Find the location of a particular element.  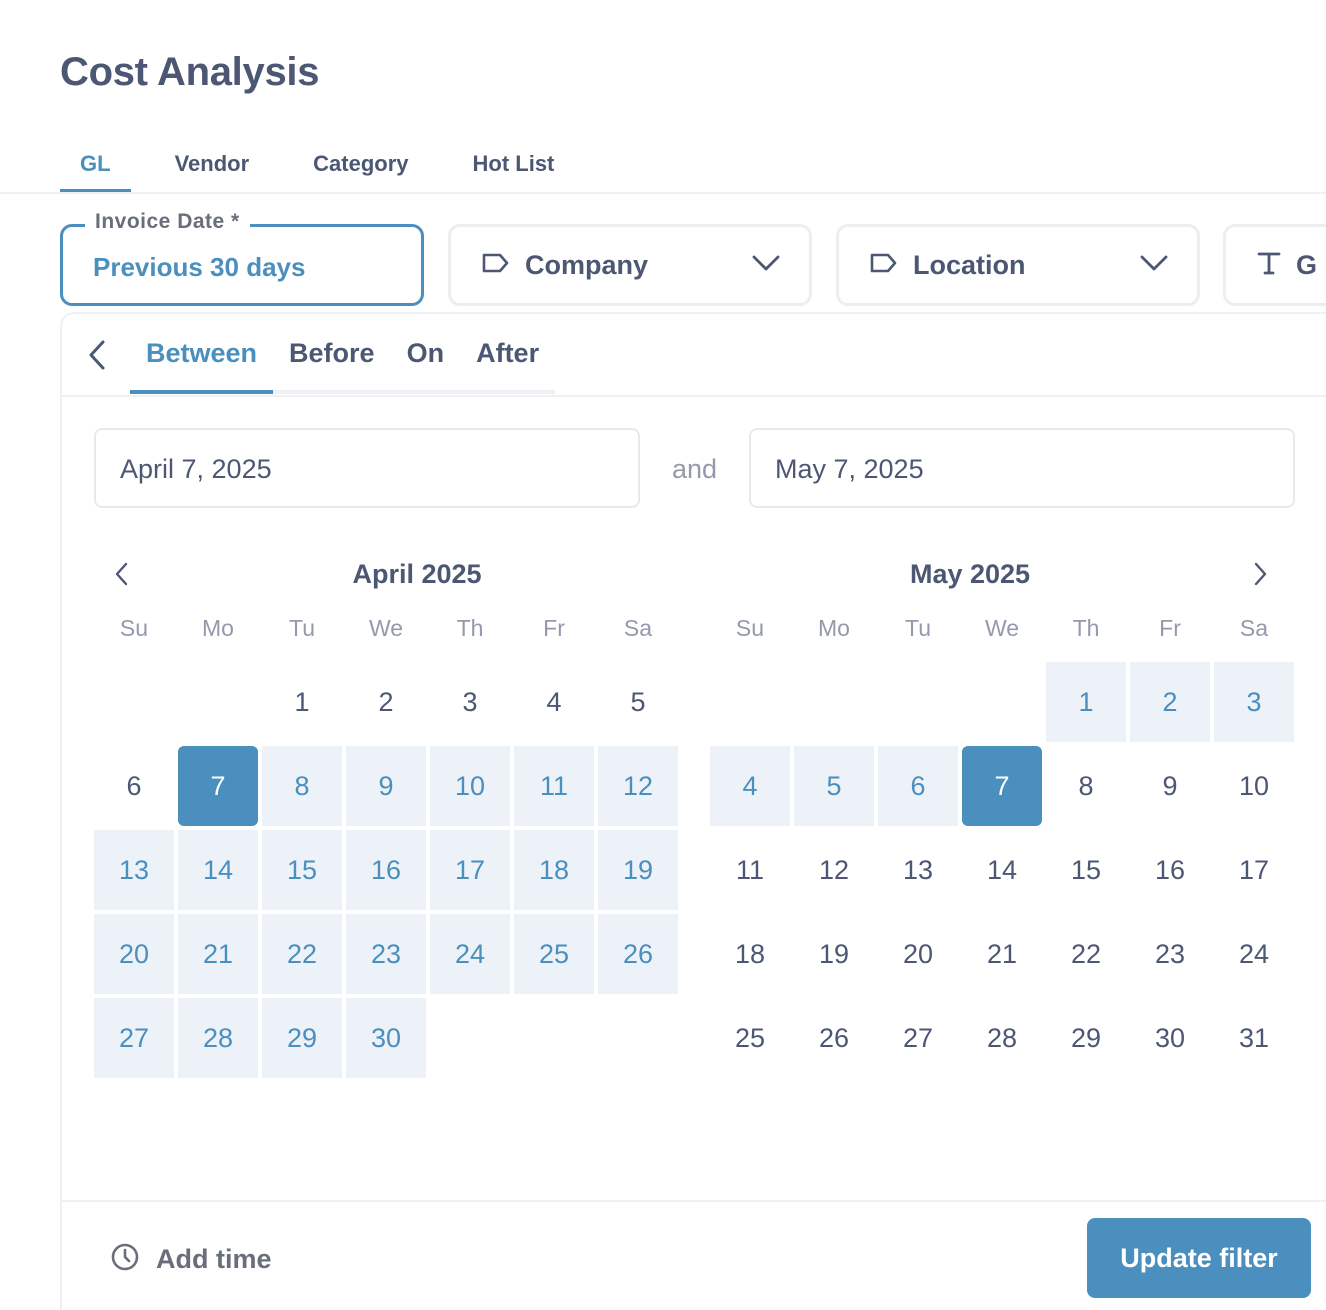

month-title: April 2025 is located at coordinates (417, 574).